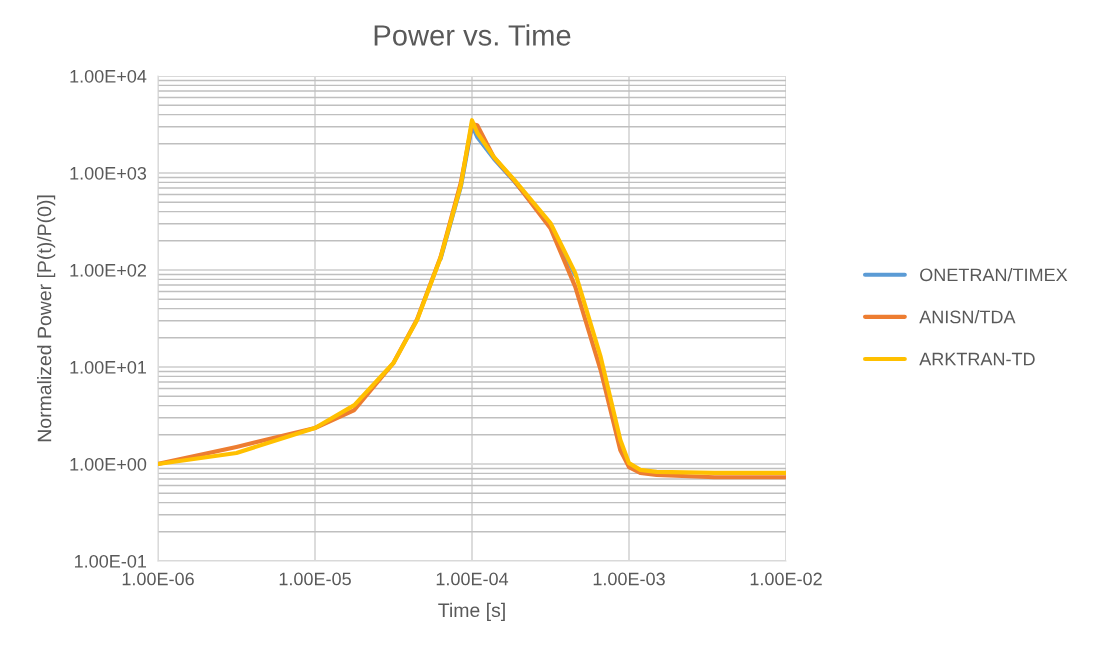 This screenshot has height=646, width=1104. What do you see at coordinates (786, 579) in the screenshot?
I see `x-tick-label: 1.00E-02` at bounding box center [786, 579].